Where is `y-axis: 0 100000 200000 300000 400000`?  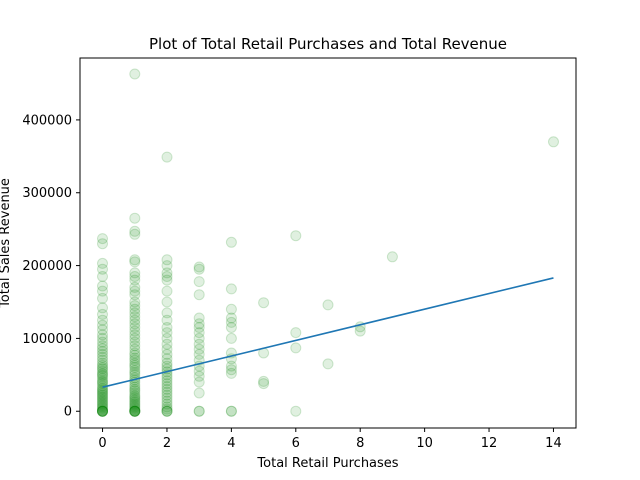 y-axis: 0 100000 200000 300000 400000 is located at coordinates (51, 266).